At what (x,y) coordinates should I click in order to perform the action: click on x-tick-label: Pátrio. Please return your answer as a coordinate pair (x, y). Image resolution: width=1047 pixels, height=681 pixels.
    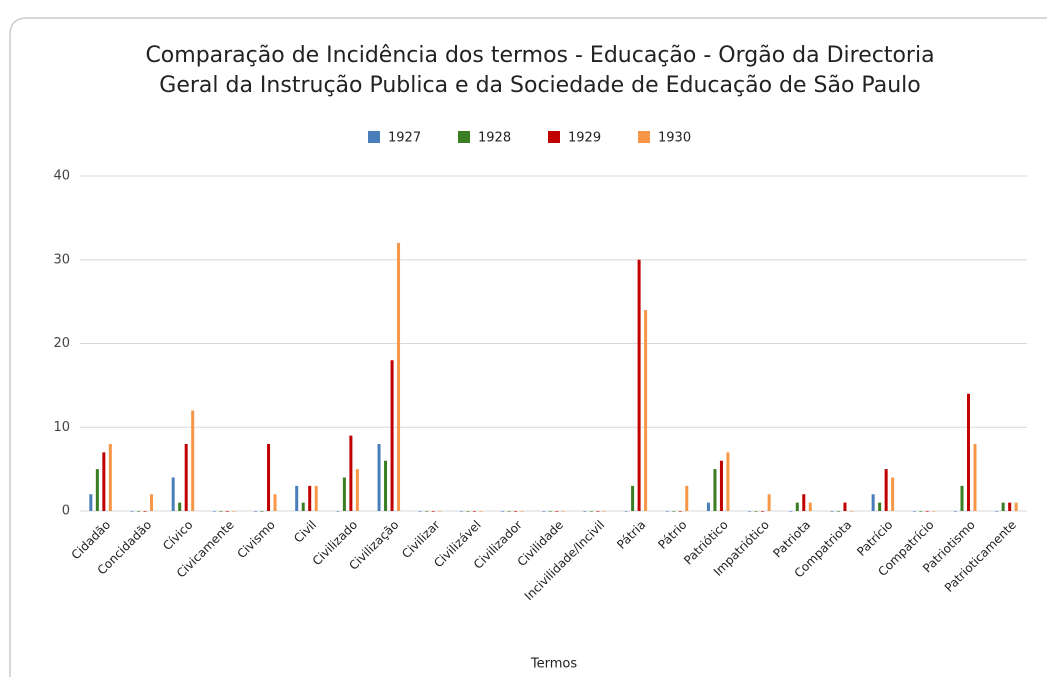
    Looking at the image, I should click on (672, 535).